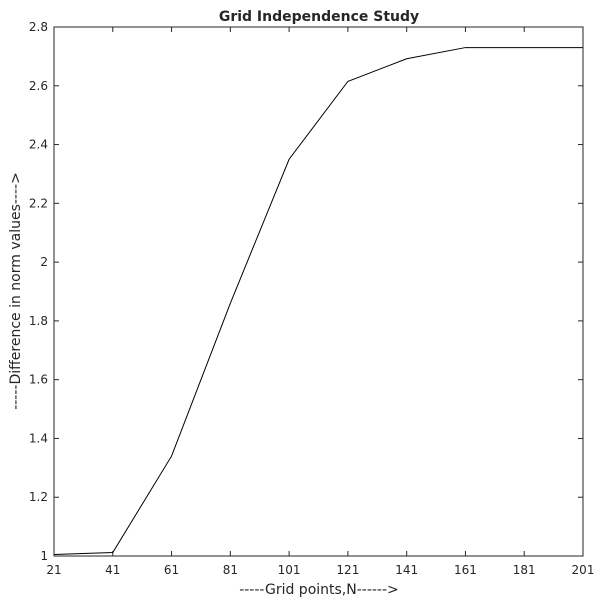 This screenshot has height=610, width=613. What do you see at coordinates (53, 570) in the screenshot?
I see `x-tick-label: 21` at bounding box center [53, 570].